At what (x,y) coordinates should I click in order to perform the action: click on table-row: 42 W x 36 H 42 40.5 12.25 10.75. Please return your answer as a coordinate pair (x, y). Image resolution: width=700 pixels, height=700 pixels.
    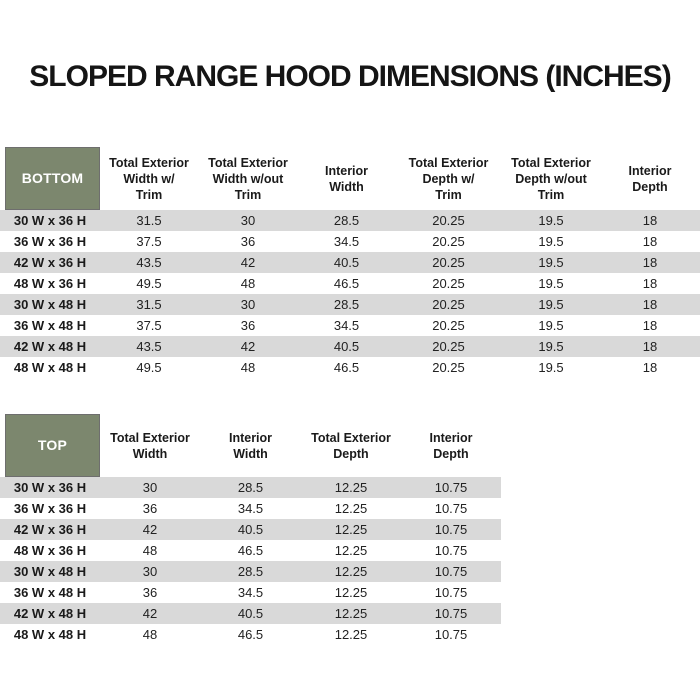
    Looking at the image, I should click on (250, 529).